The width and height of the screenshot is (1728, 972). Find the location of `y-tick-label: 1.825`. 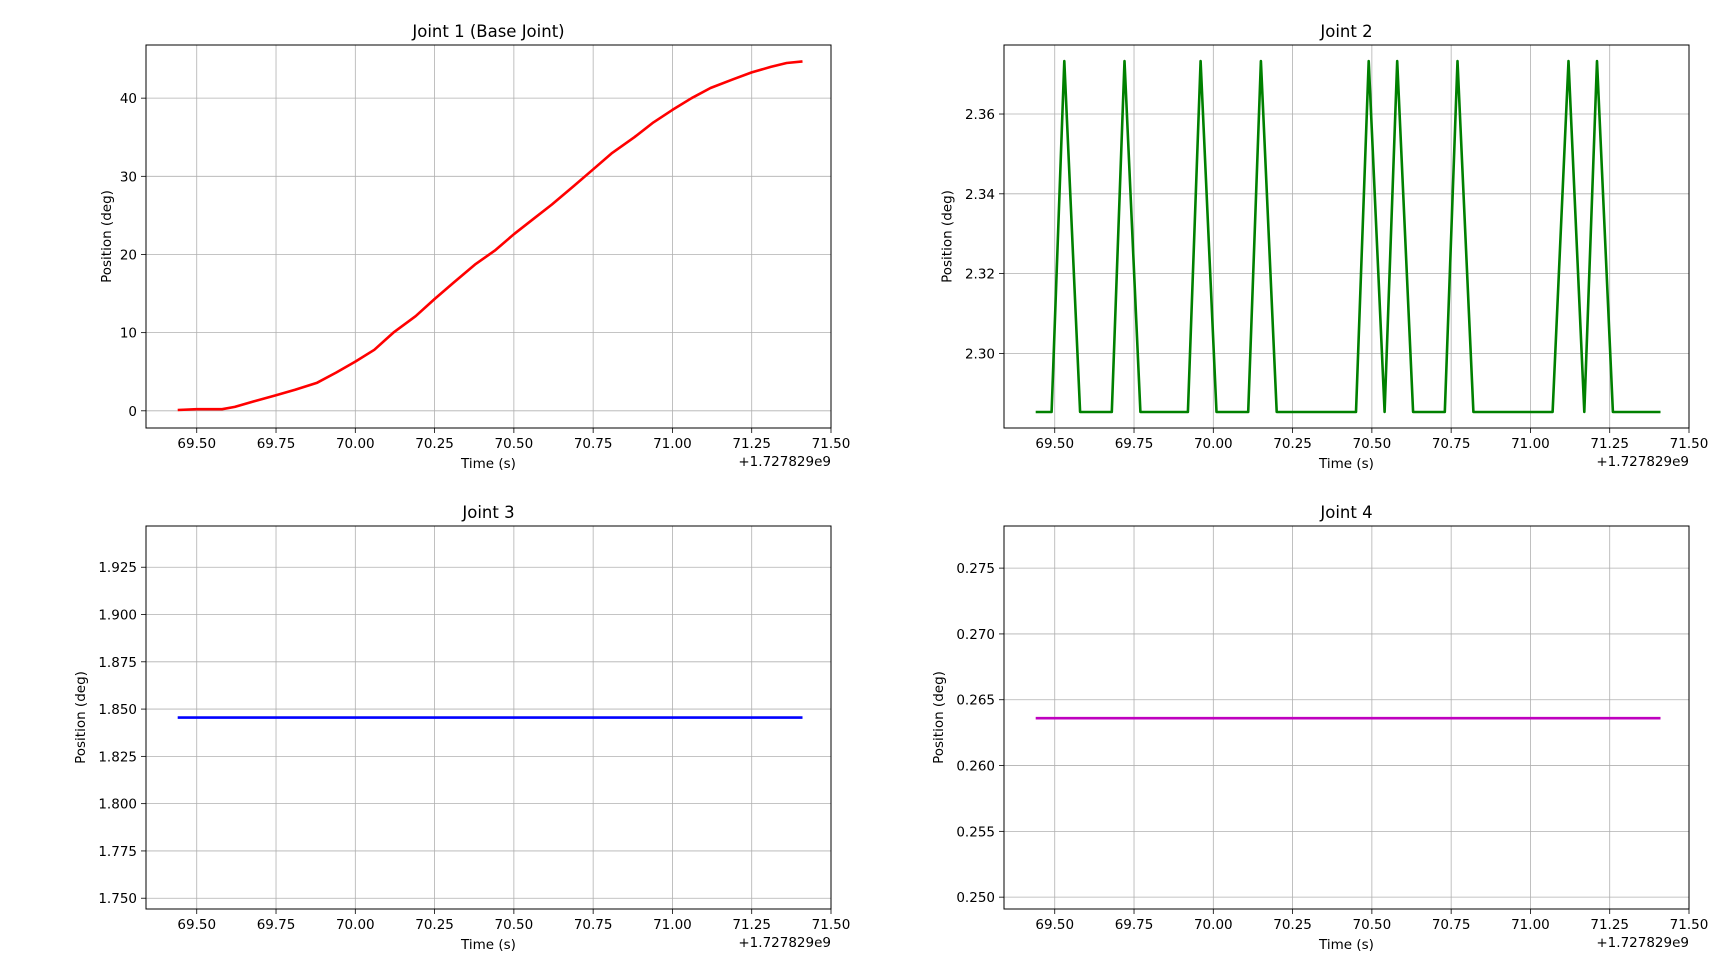

y-tick-label: 1.825 is located at coordinates (117, 757).